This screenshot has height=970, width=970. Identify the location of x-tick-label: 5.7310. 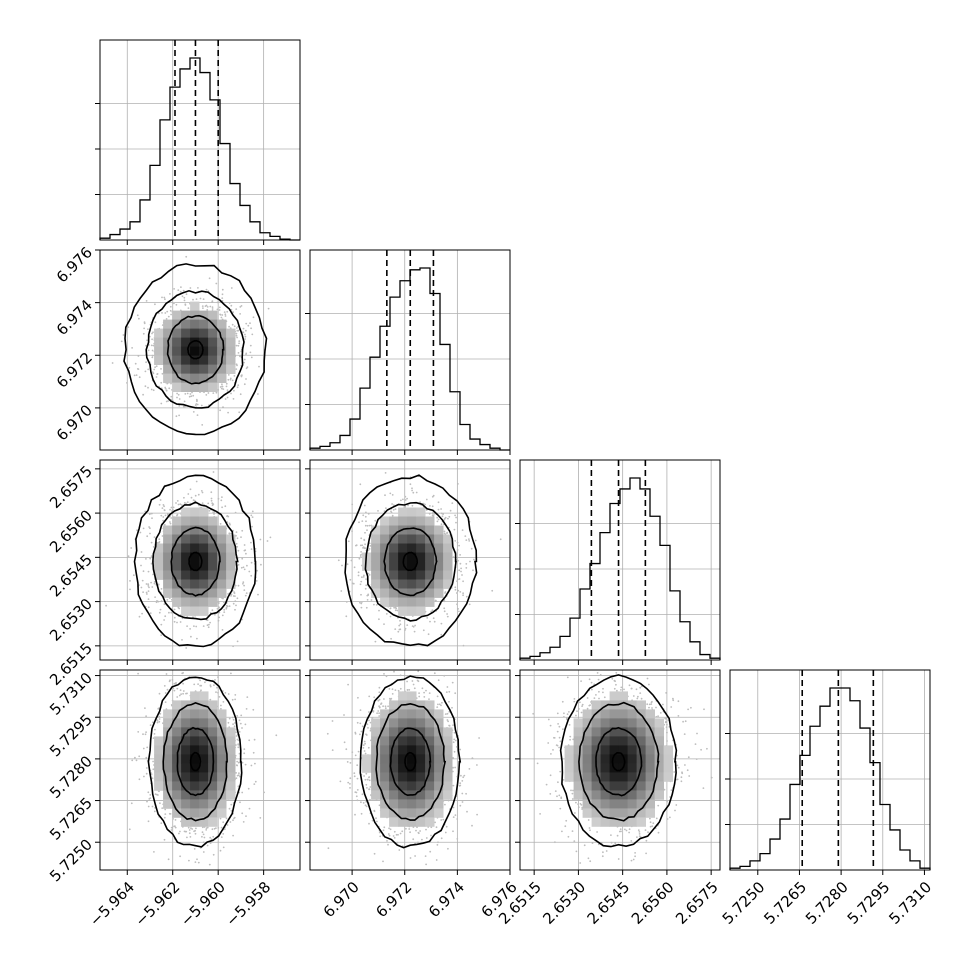
(910, 903).